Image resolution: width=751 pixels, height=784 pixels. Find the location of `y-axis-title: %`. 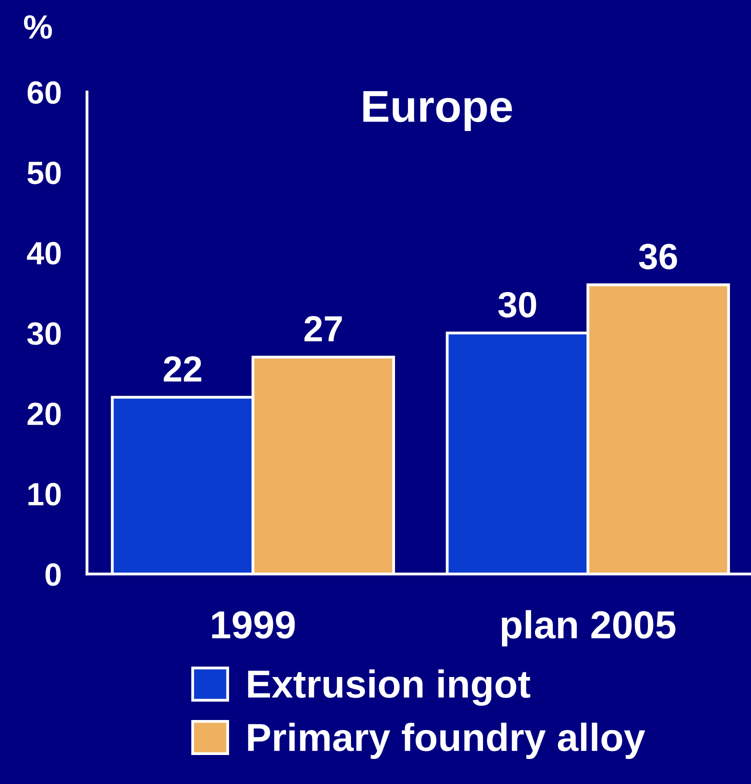

y-axis-title: % is located at coordinates (38, 27).